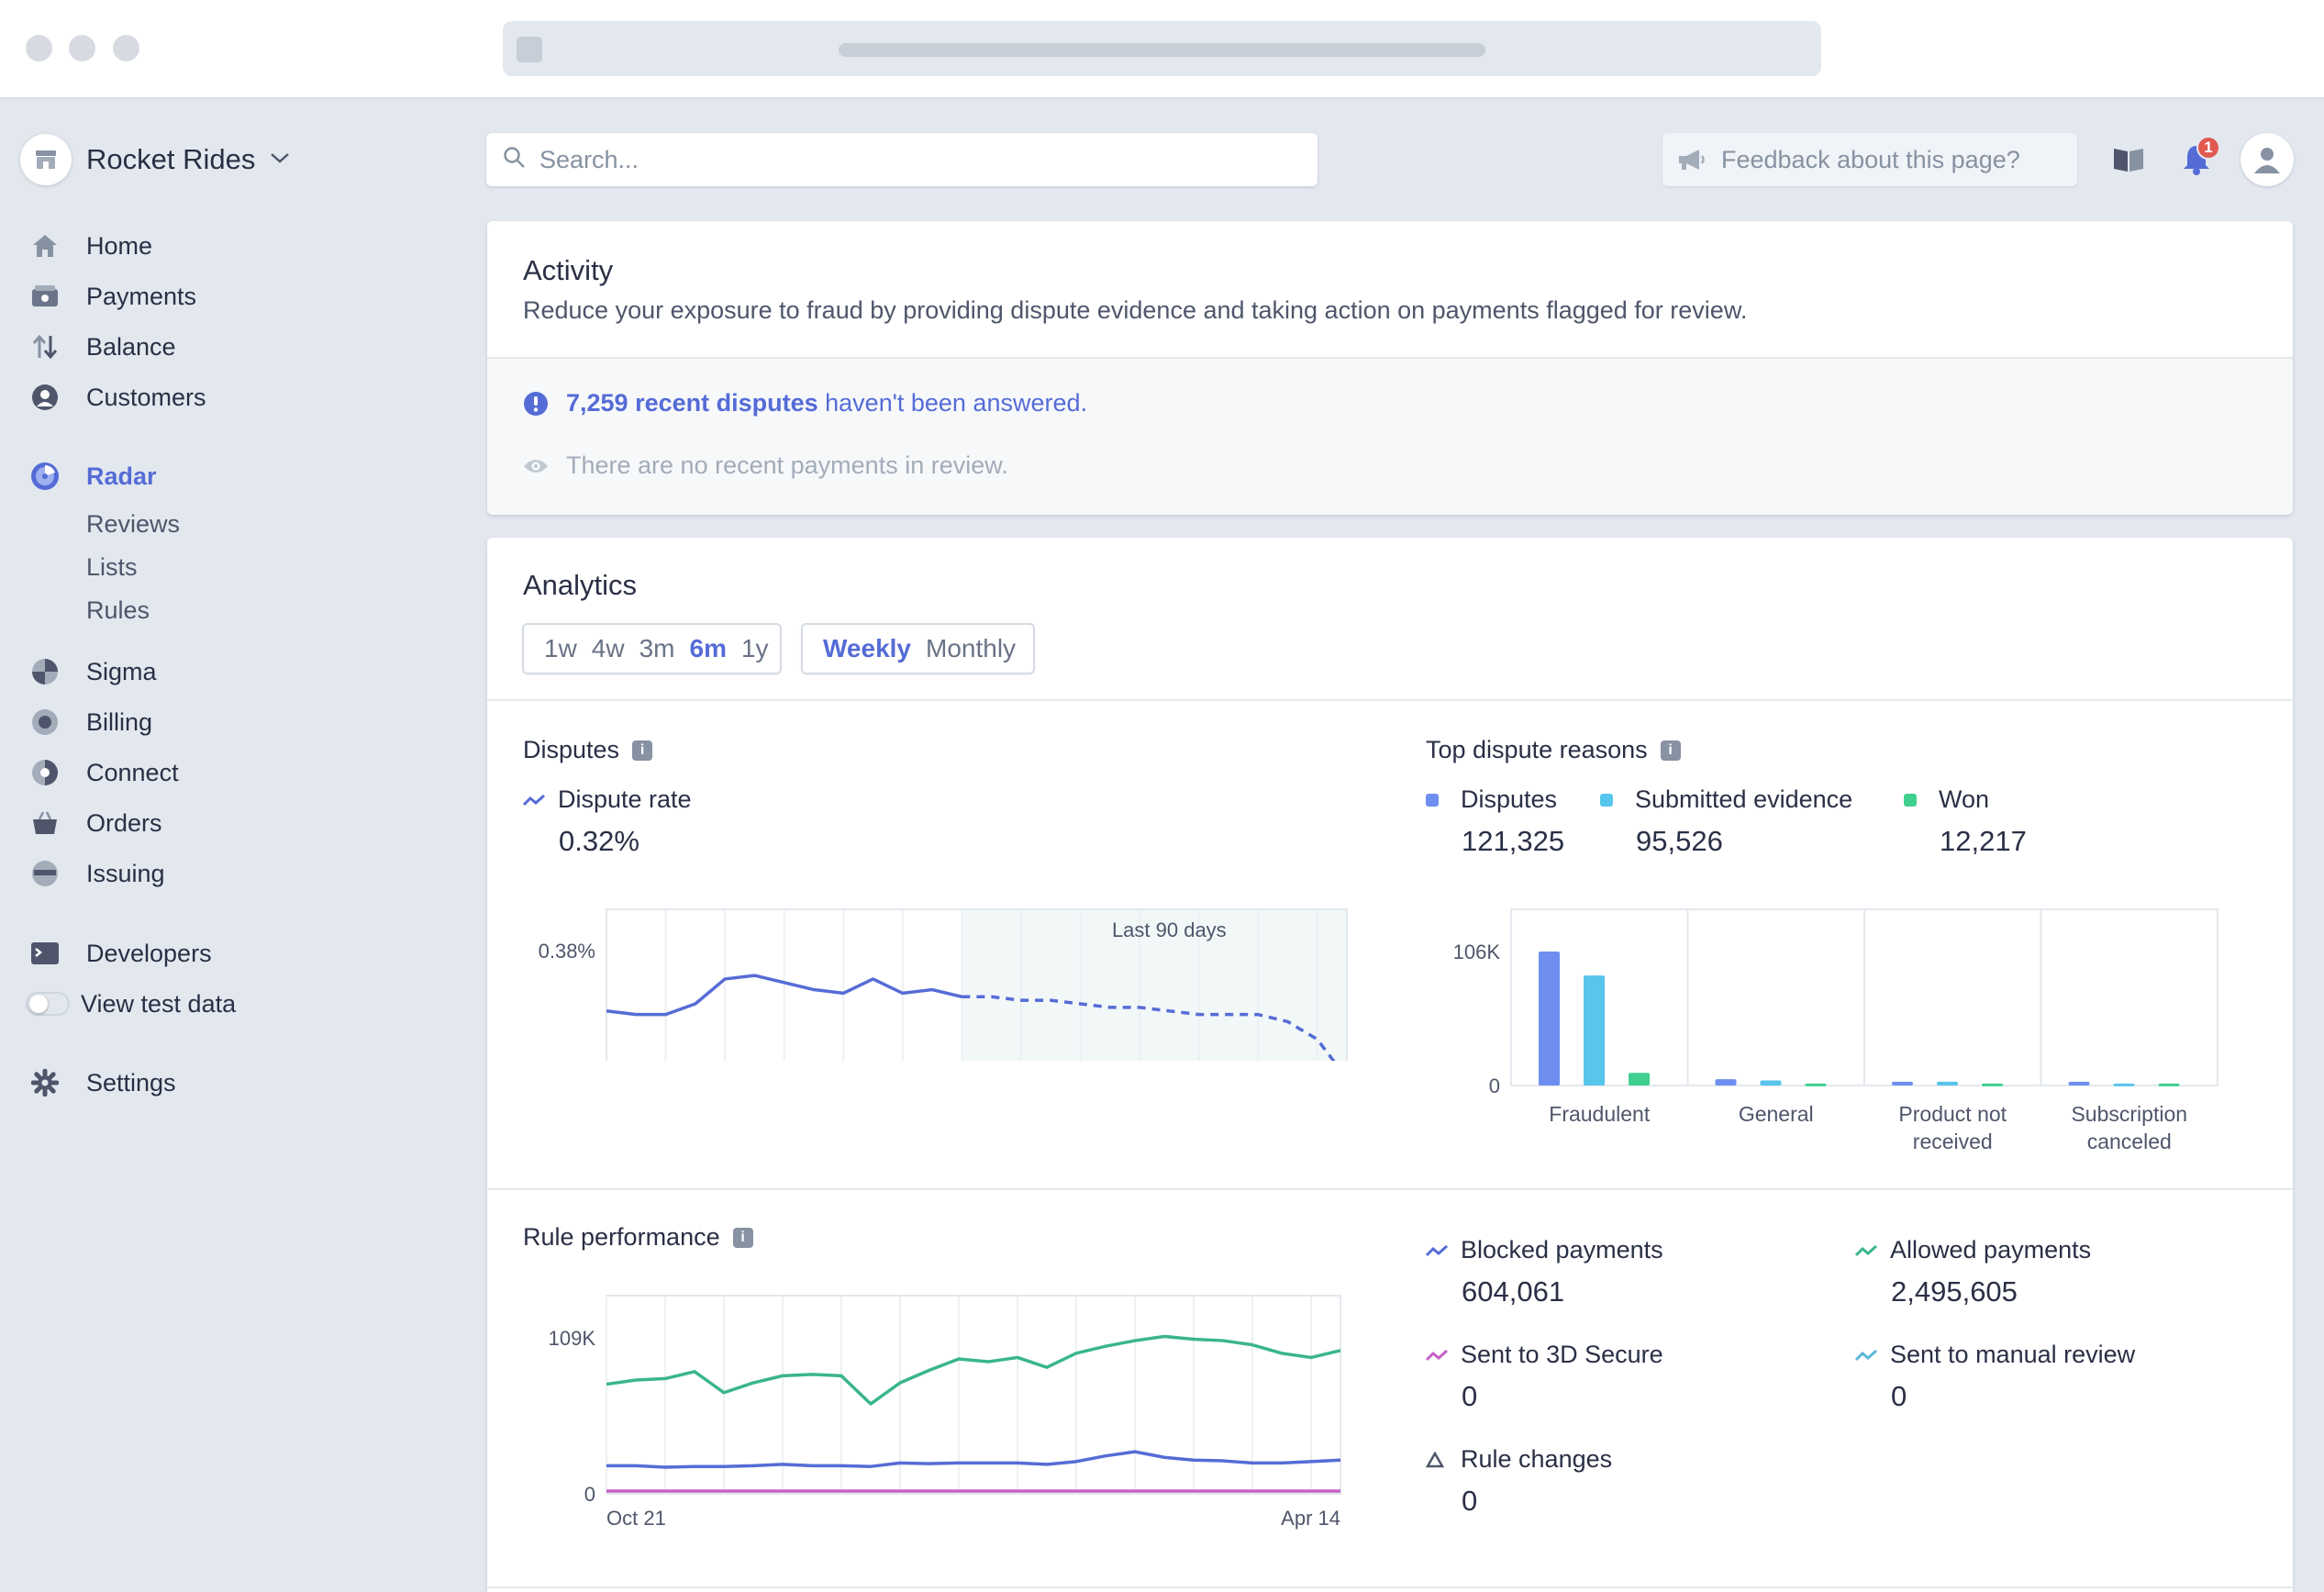  I want to click on rule-changes-label: Rule changes, so click(1519, 1459).